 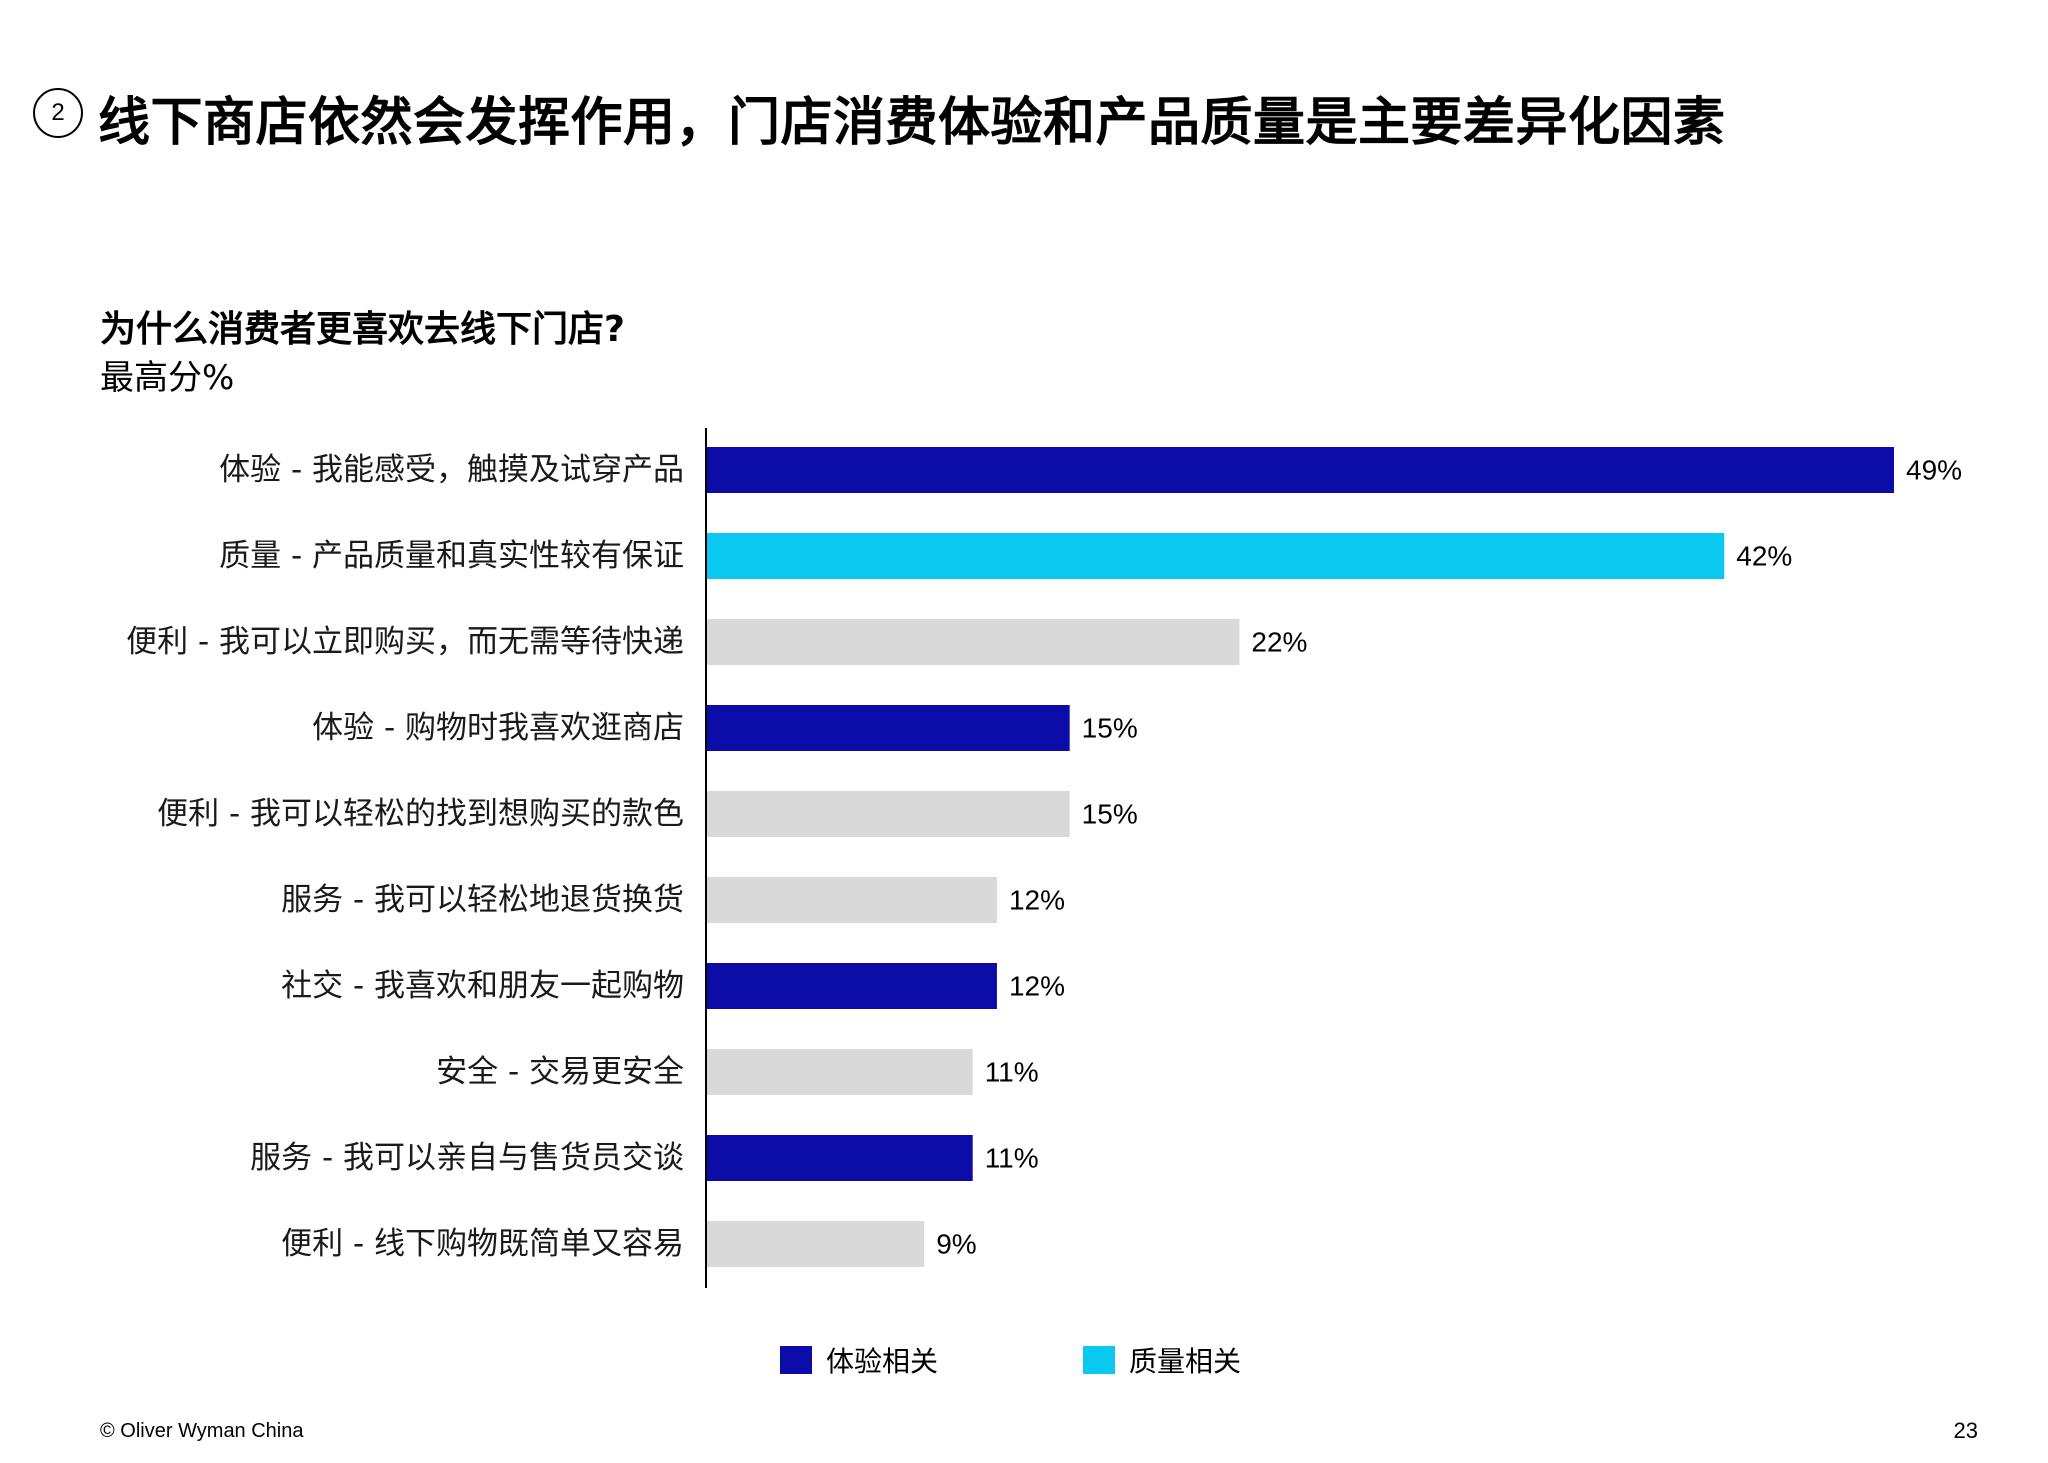 What do you see at coordinates (796, 1360) in the screenshot?
I see `legend-swatch-experience` at bounding box center [796, 1360].